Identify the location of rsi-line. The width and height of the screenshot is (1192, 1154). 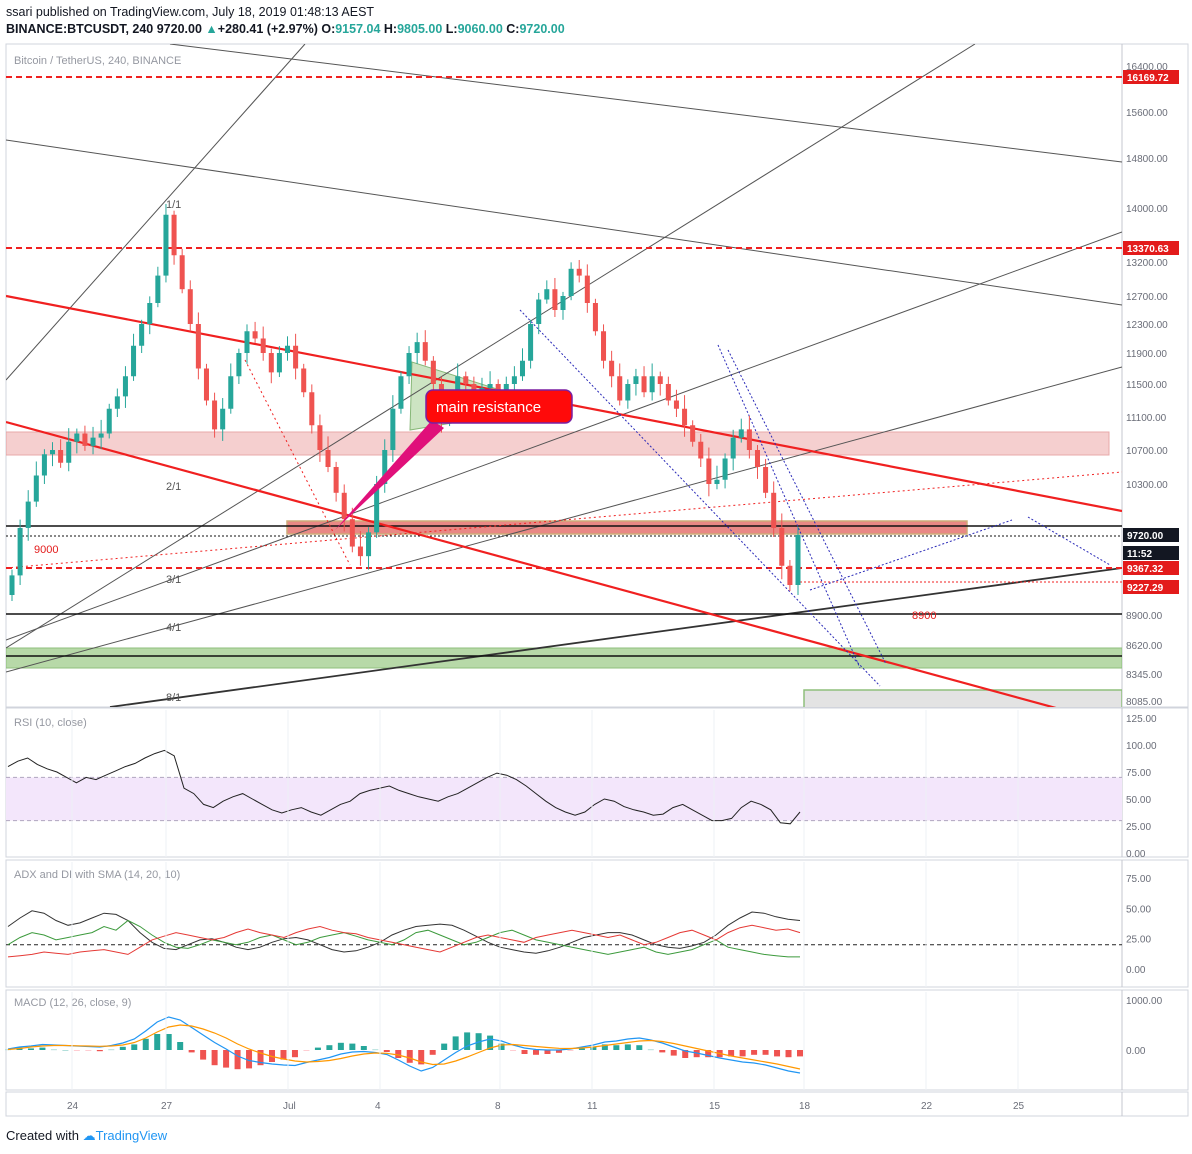
(404, 787).